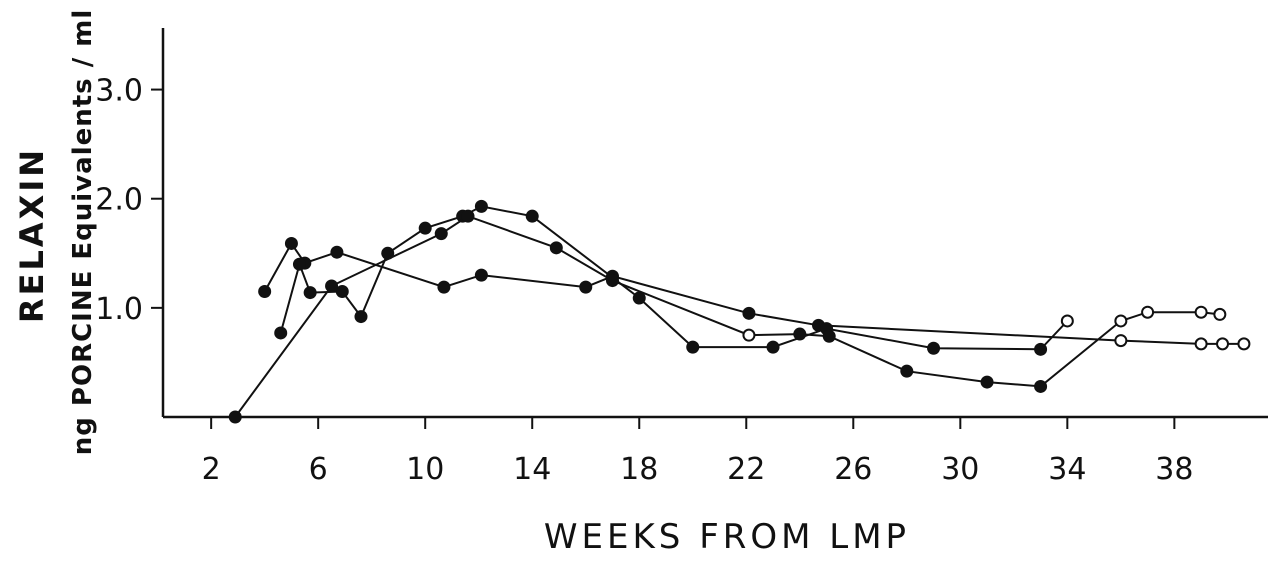 The width and height of the screenshot is (1272, 565). I want to click on x-tick-label-26: 26, so click(853, 469).